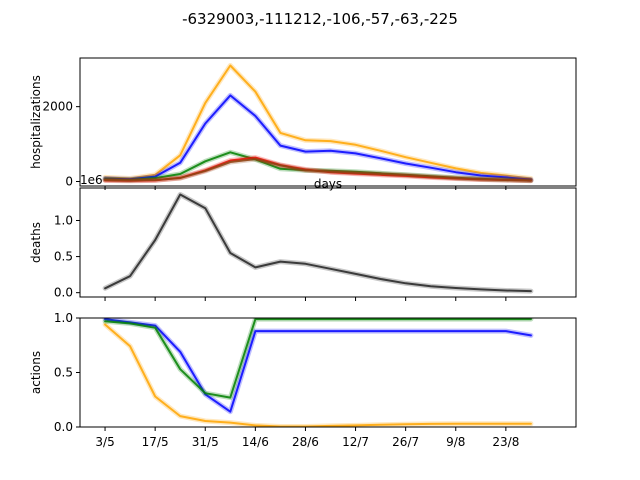  Describe the element at coordinates (63, 257) in the screenshot. I see `y-tick-label-2-0-5: 0.5` at that location.